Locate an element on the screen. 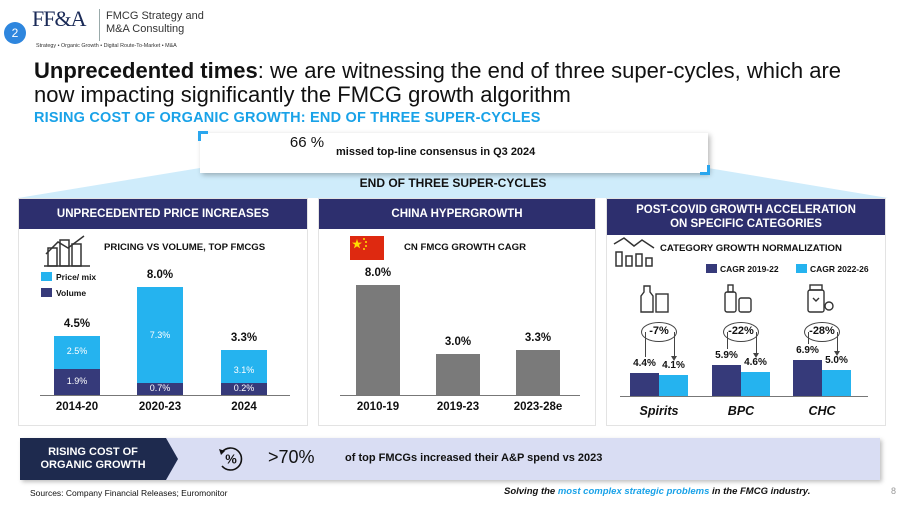 The image size is (900, 506). label-total: 8.0% is located at coordinates (160, 275).